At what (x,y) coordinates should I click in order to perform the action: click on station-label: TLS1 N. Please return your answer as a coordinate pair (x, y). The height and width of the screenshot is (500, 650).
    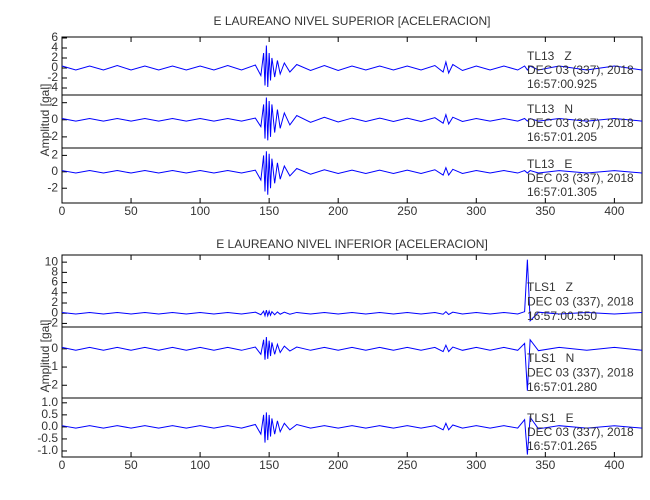
    Looking at the image, I should click on (550, 358).